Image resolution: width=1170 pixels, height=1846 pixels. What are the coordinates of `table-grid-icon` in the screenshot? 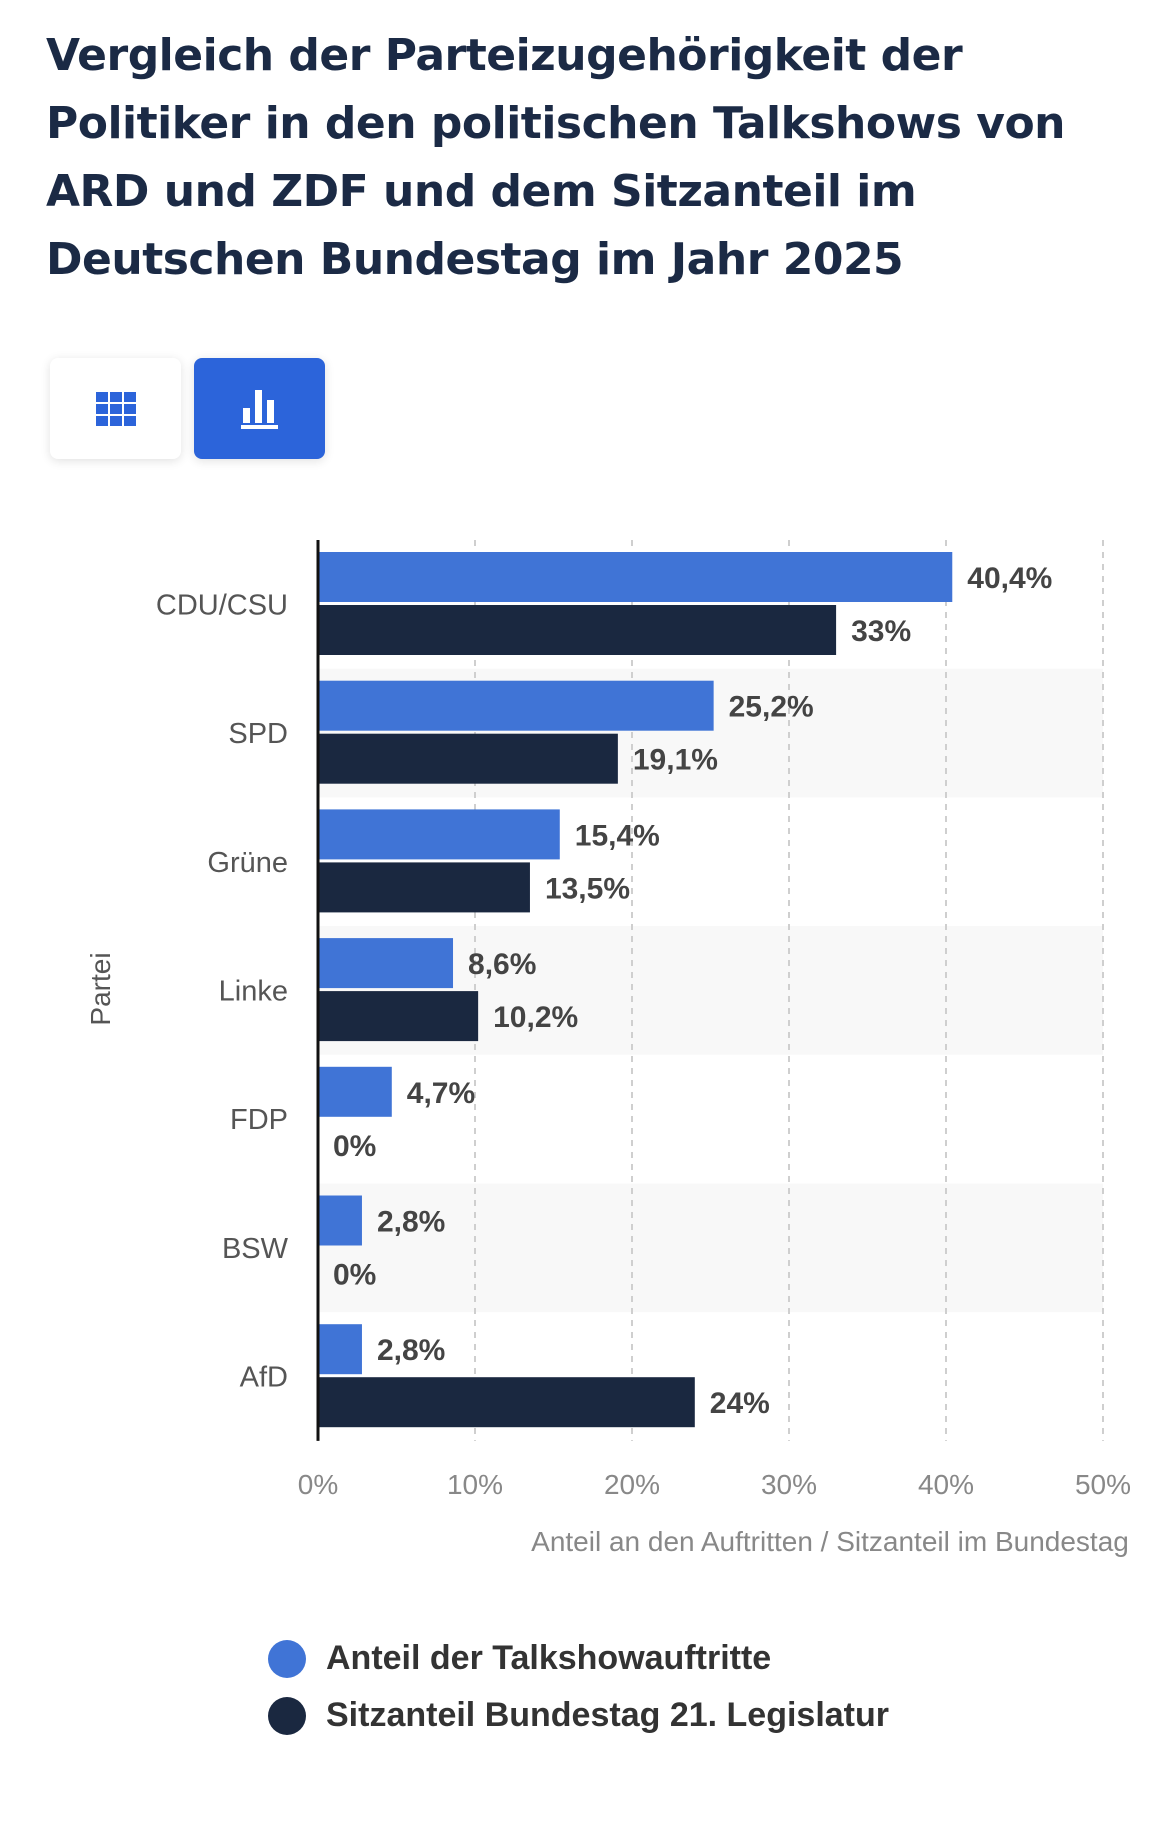 It's located at (115, 408).